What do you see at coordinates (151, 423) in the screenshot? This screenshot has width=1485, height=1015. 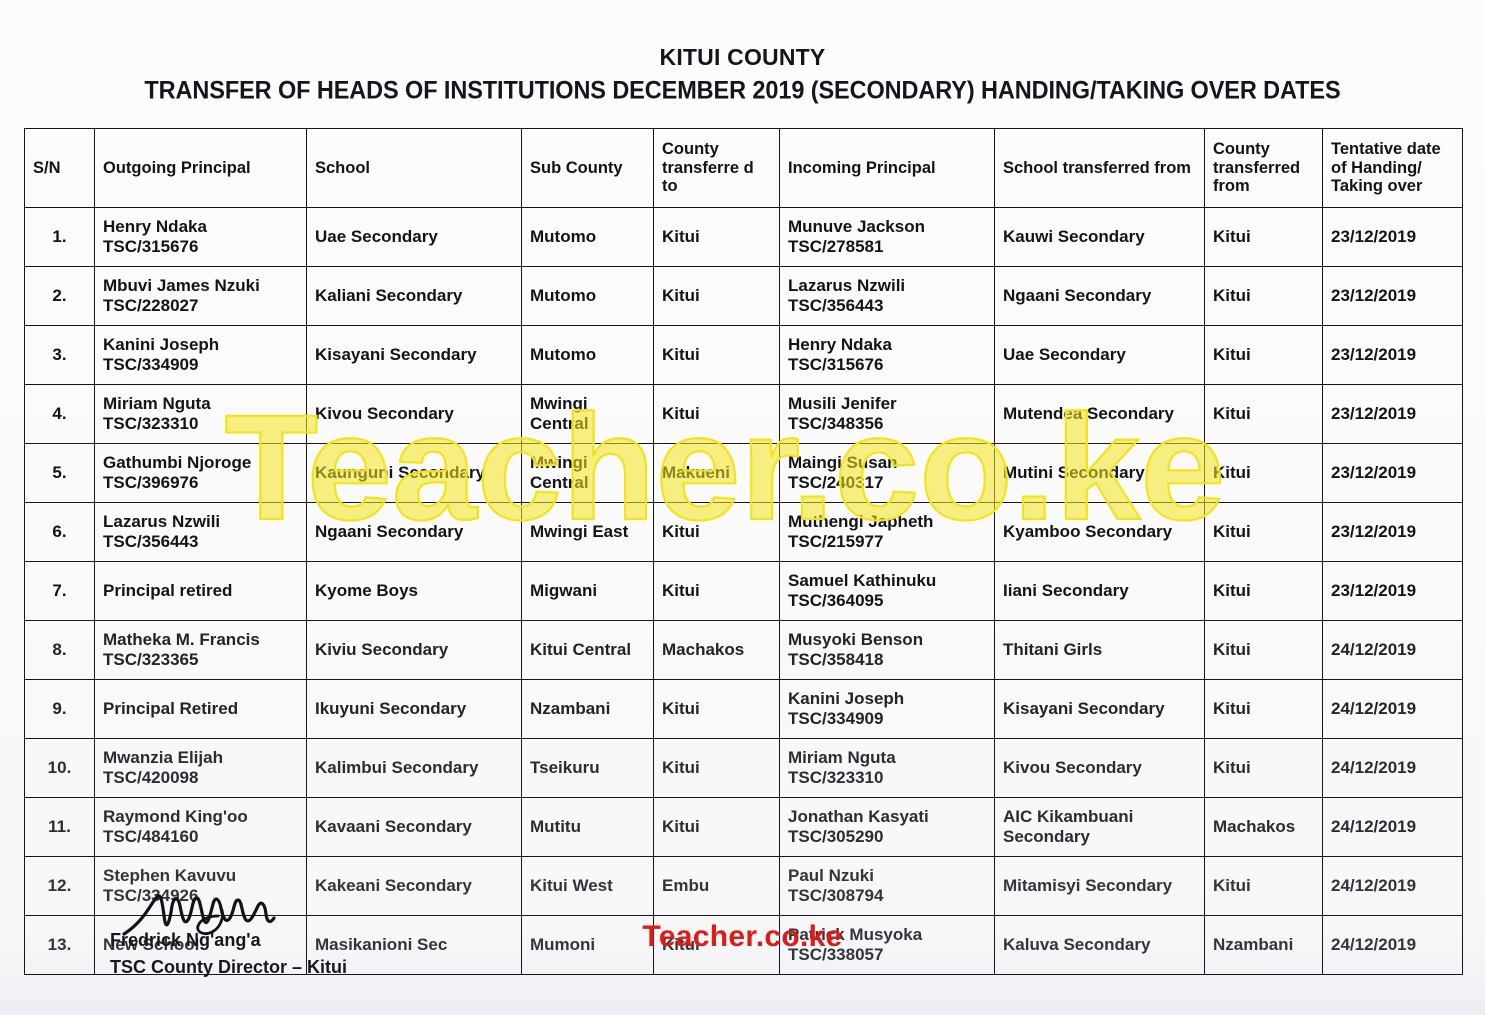 I see `outgoing-principal-tsc: TSC/323310` at bounding box center [151, 423].